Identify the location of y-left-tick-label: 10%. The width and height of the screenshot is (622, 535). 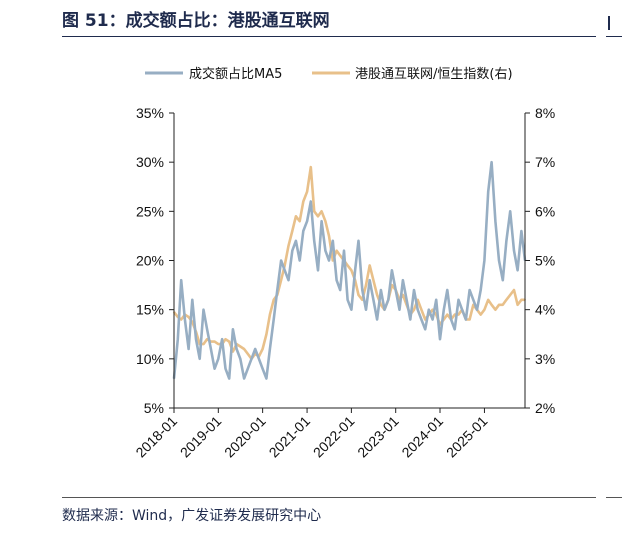
(150, 359).